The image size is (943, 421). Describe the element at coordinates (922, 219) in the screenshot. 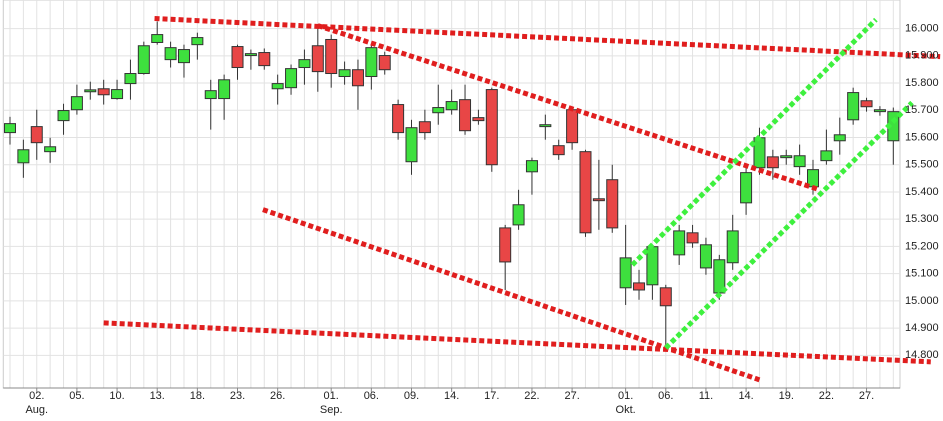

I see `y-tick-label: 15.300` at that location.